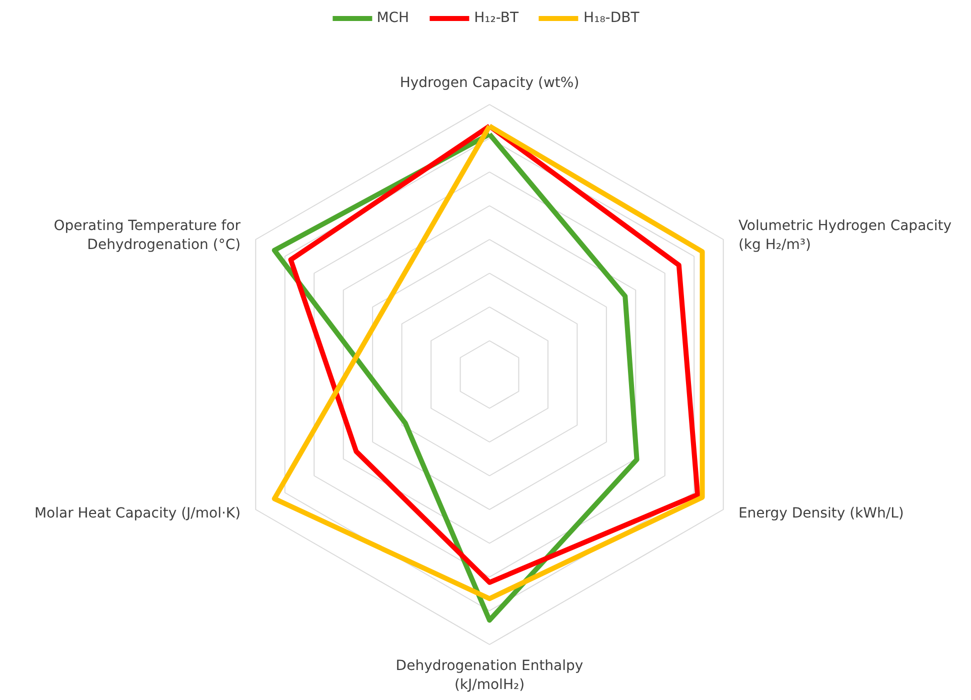 This screenshot has width=971, height=700. I want to click on spoke-label: Volumetric Hydrogen Capacity (kg H₂/m³), so click(845, 236).